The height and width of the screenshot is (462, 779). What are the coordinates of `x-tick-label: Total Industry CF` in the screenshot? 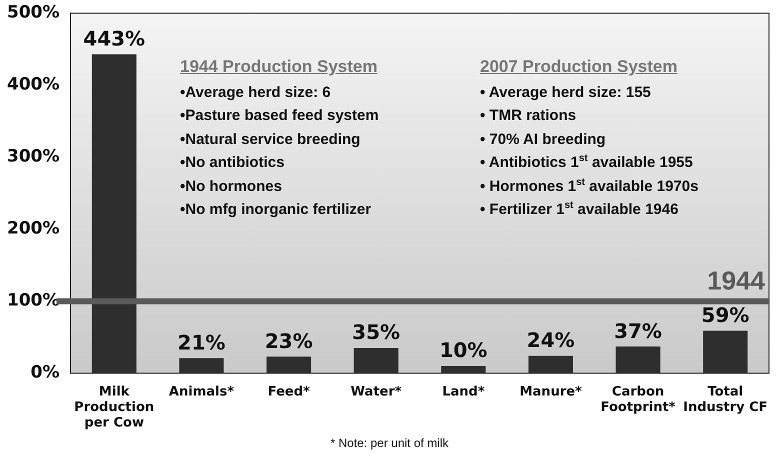 It's located at (725, 399).